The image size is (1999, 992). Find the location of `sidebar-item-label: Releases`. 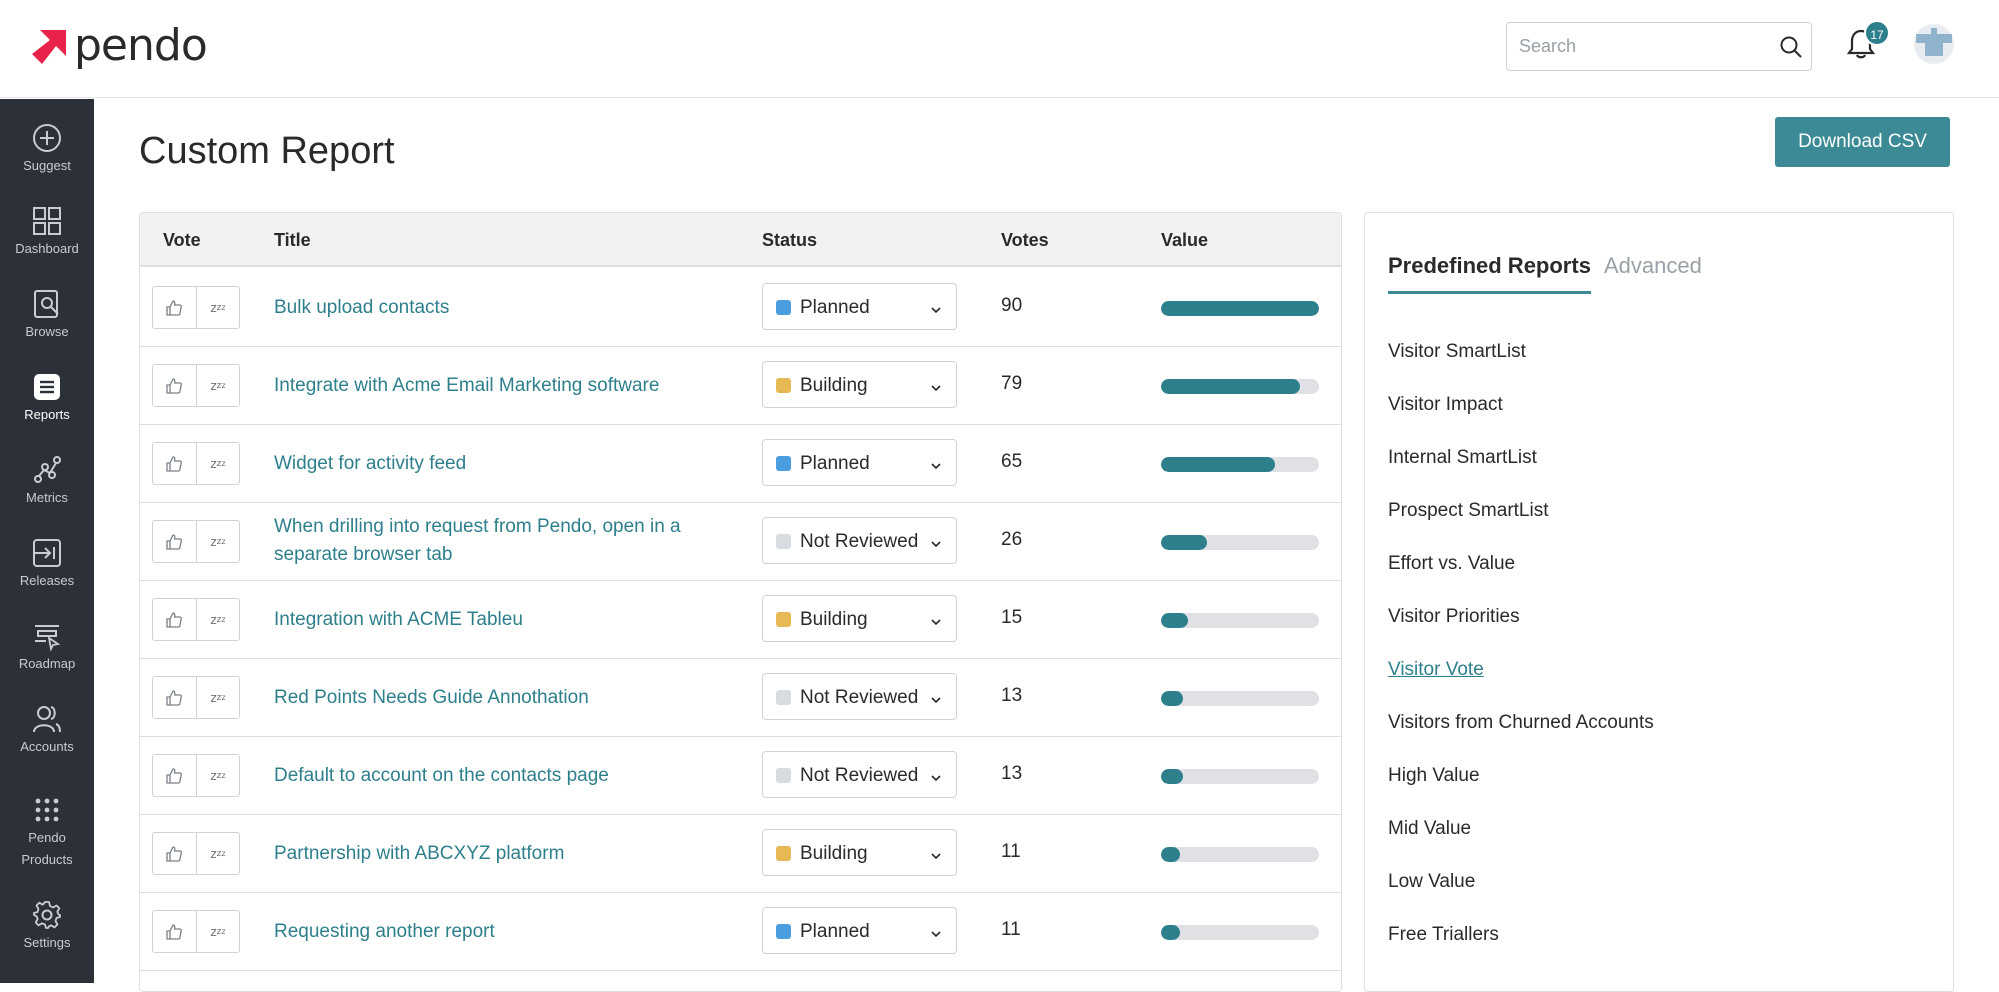

sidebar-item-label: Releases is located at coordinates (47, 580).